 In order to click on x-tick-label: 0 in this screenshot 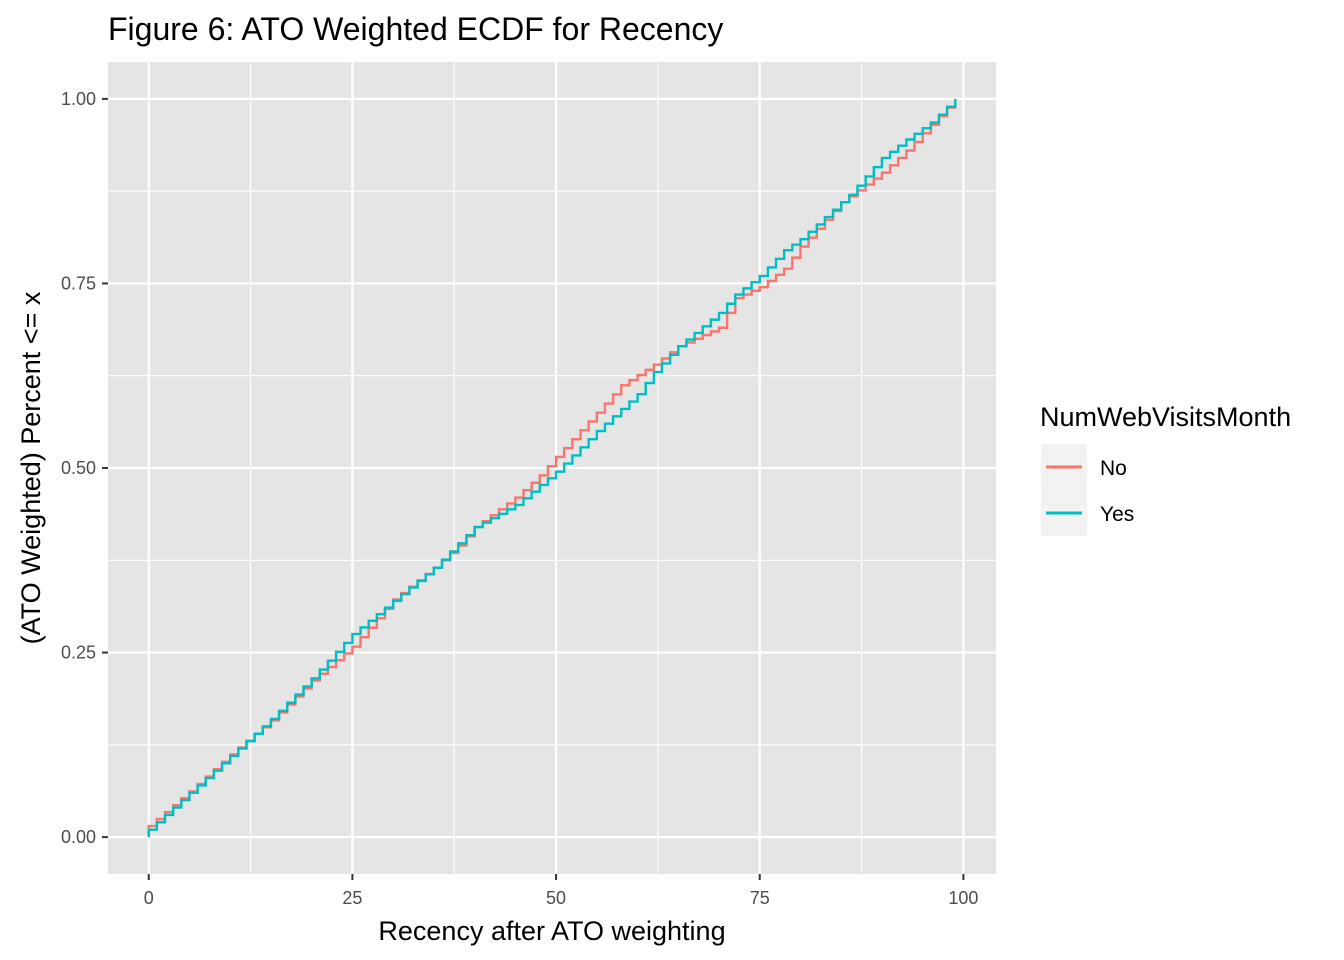, I will do `click(149, 898)`.